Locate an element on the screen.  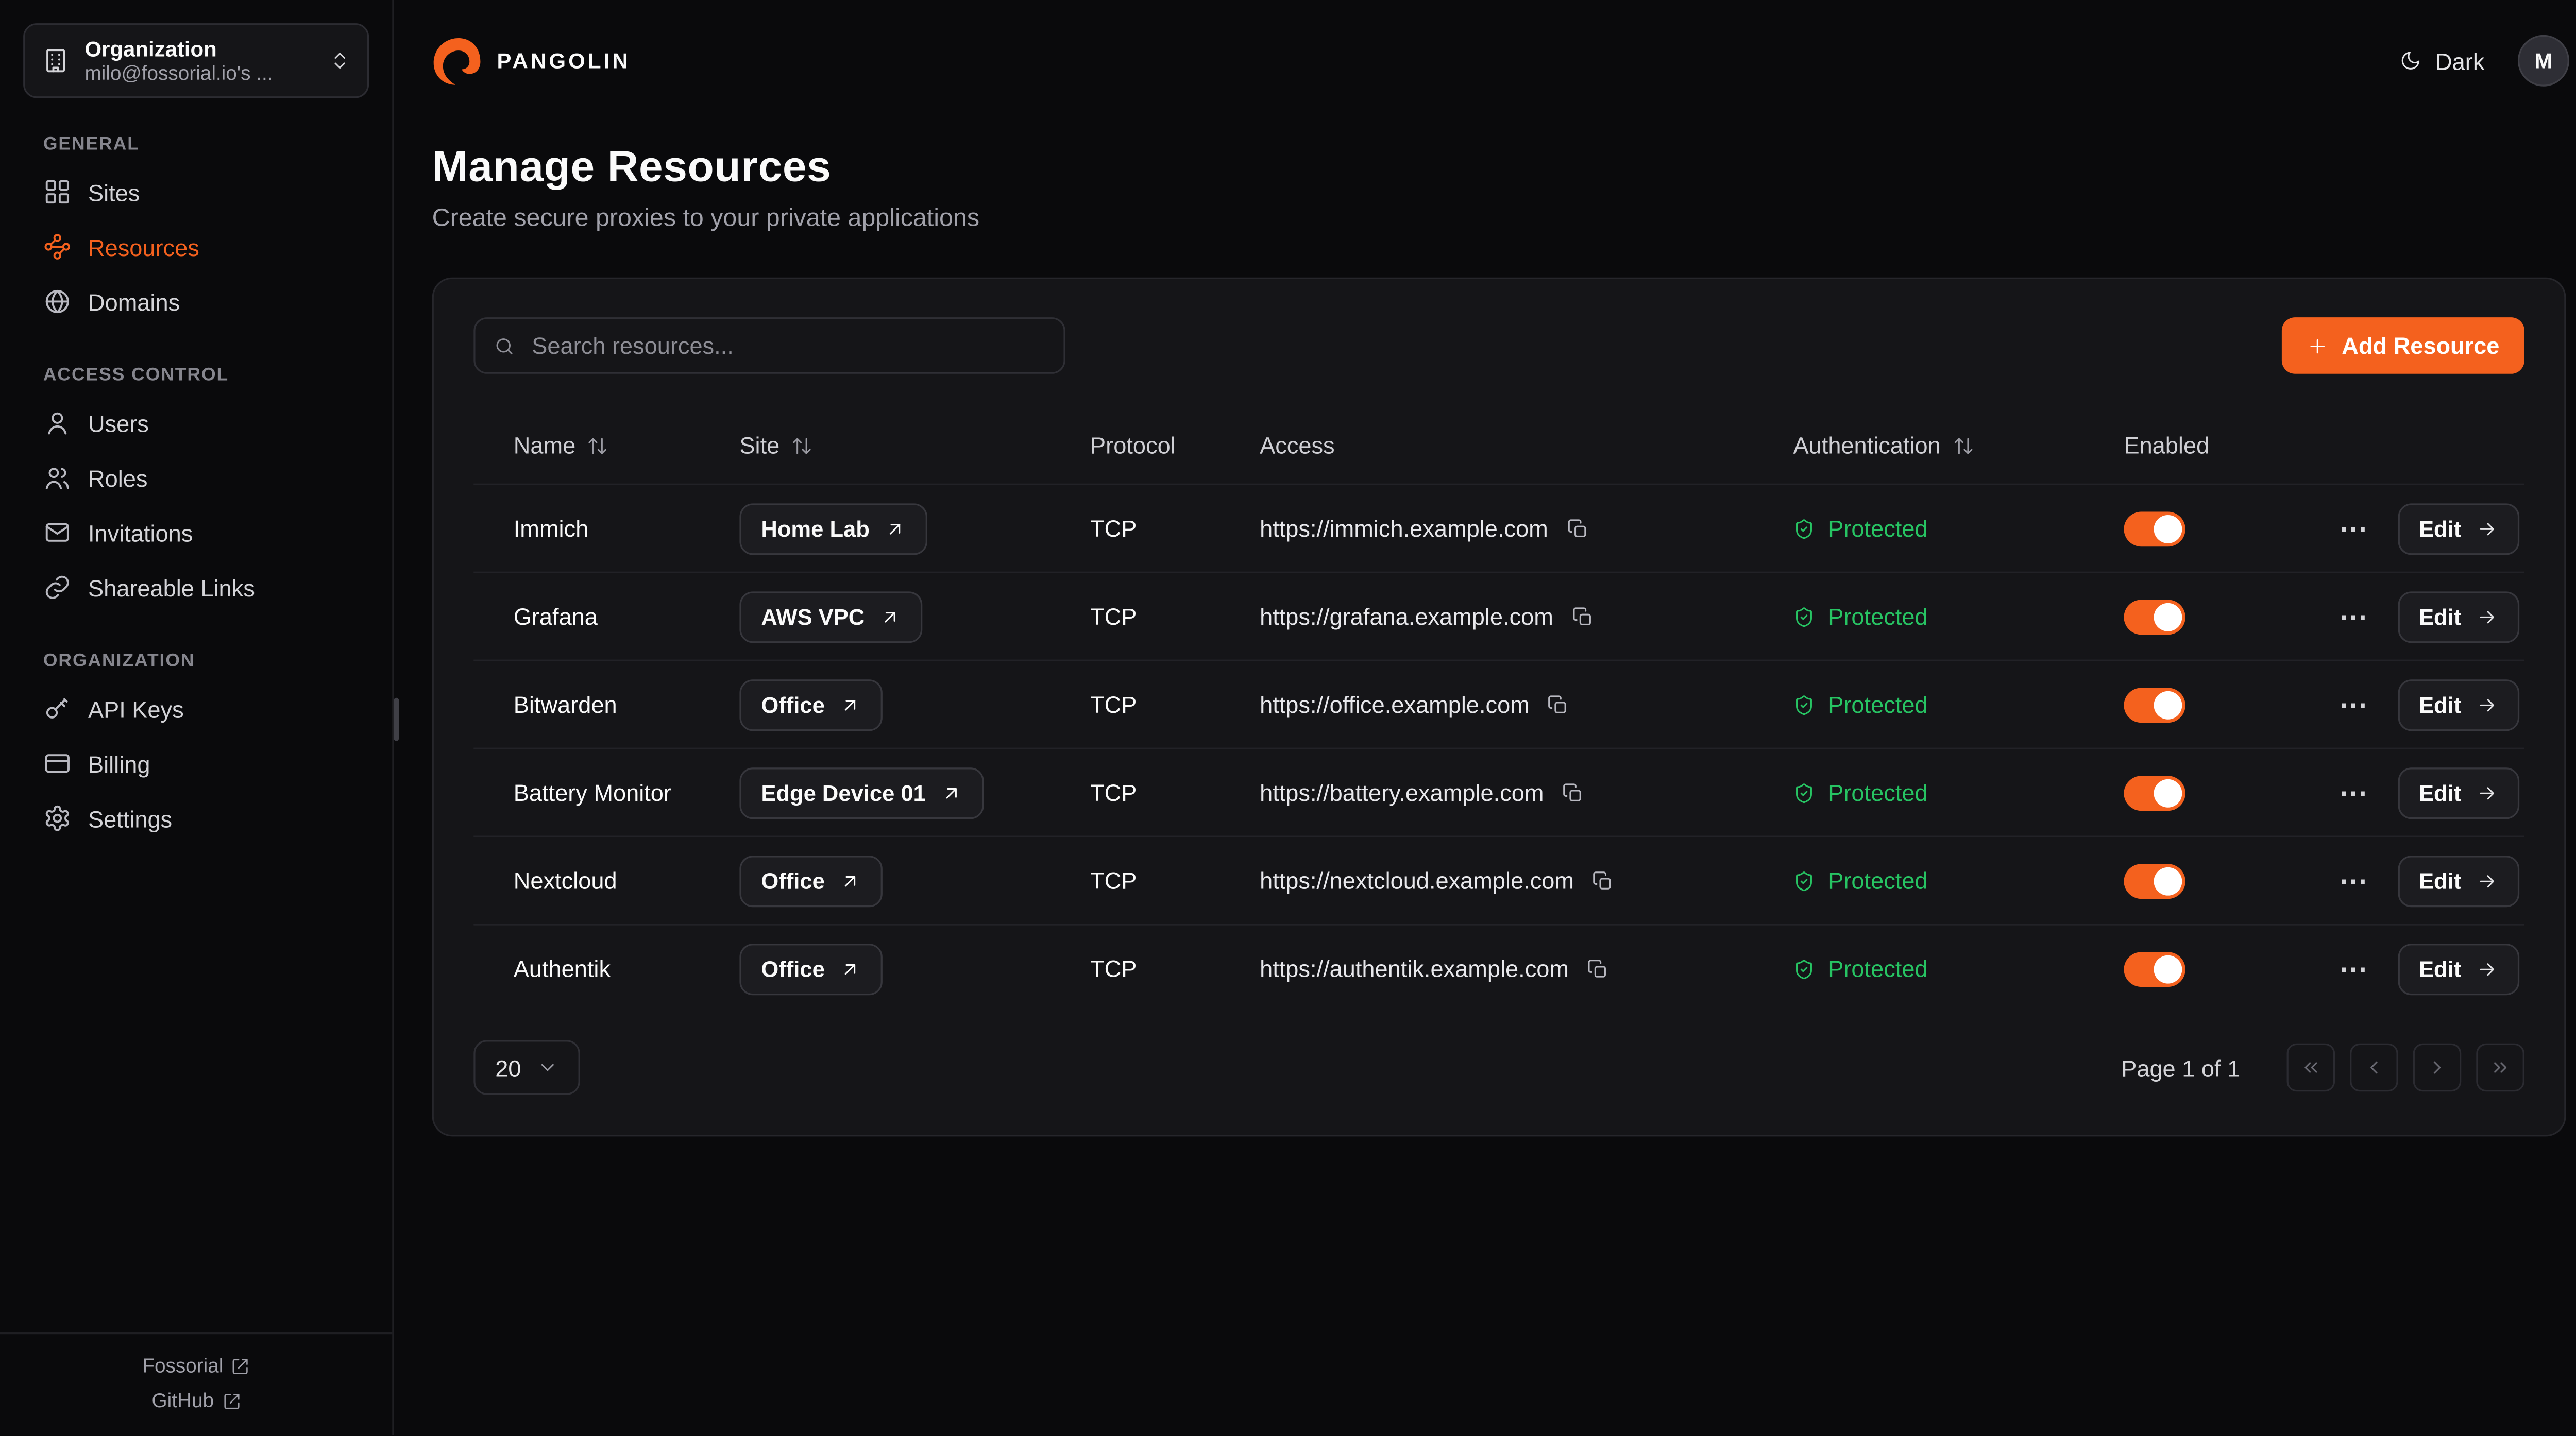
column-header-name: Name is located at coordinates (627, 445).